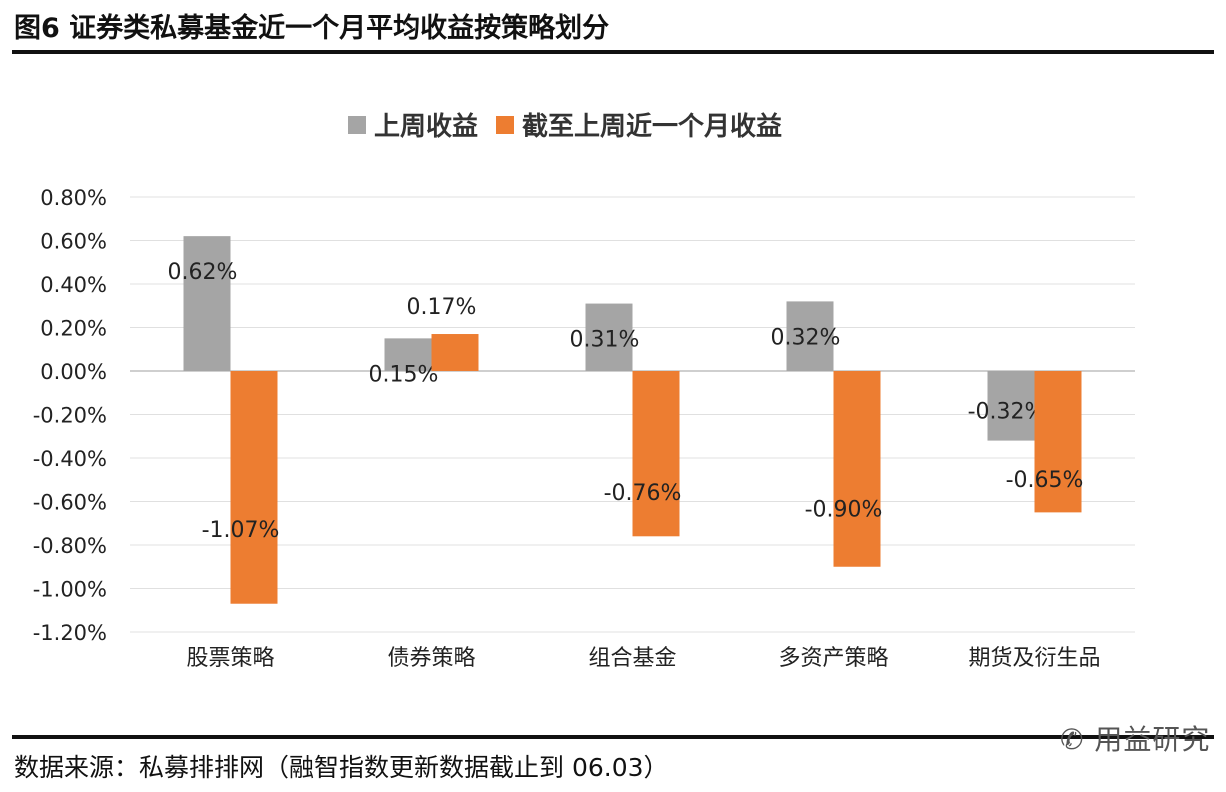  What do you see at coordinates (806, 337) in the screenshot?
I see `data-label: 0.32%` at bounding box center [806, 337].